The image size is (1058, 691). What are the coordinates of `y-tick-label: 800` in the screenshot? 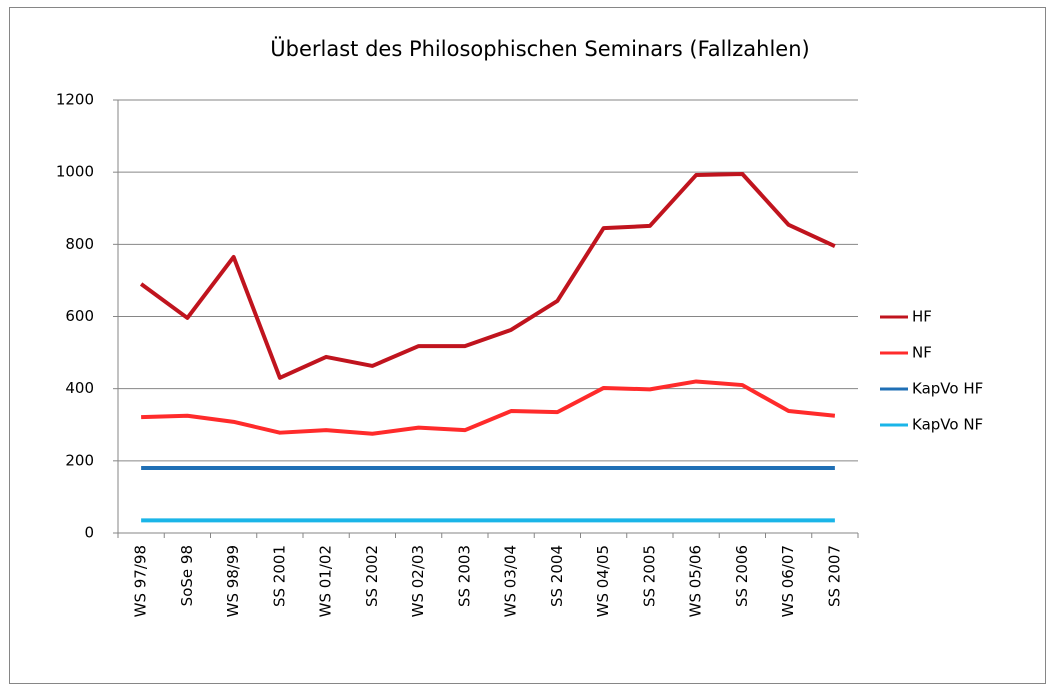 It's located at (79, 244).